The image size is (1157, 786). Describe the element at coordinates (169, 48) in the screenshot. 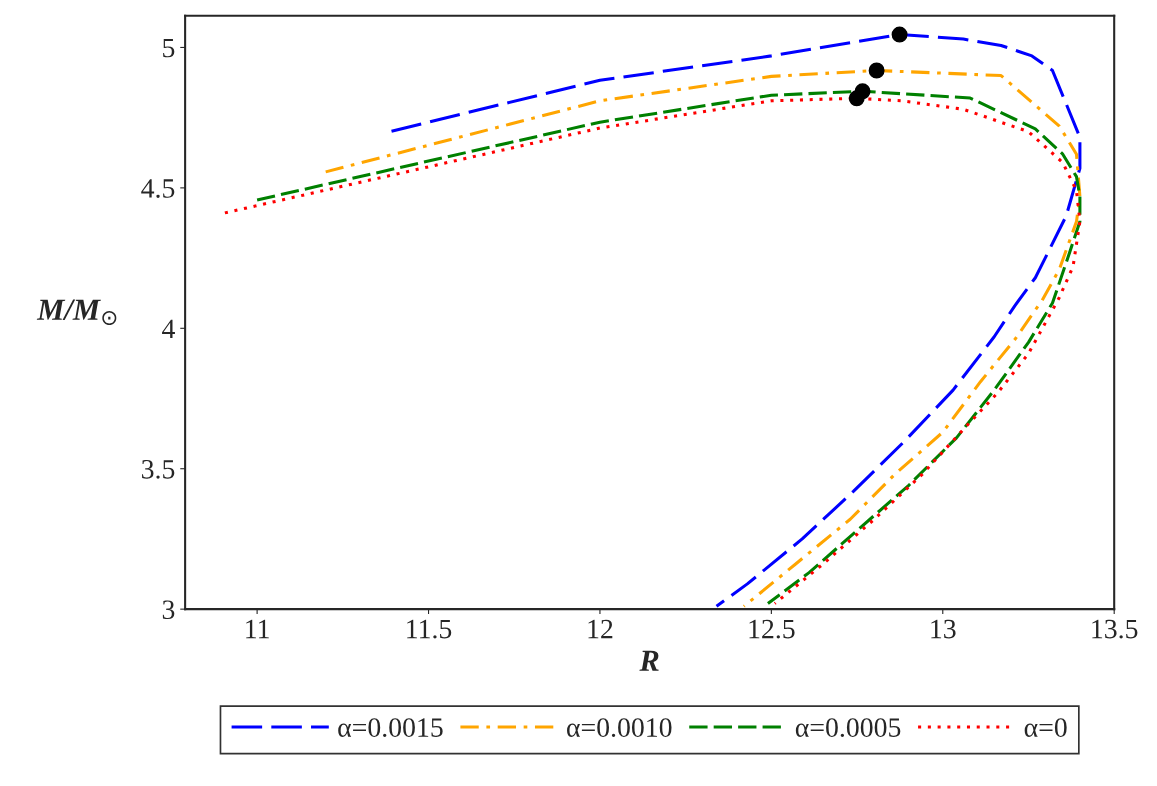

I see `y-tick-label: 5` at that location.